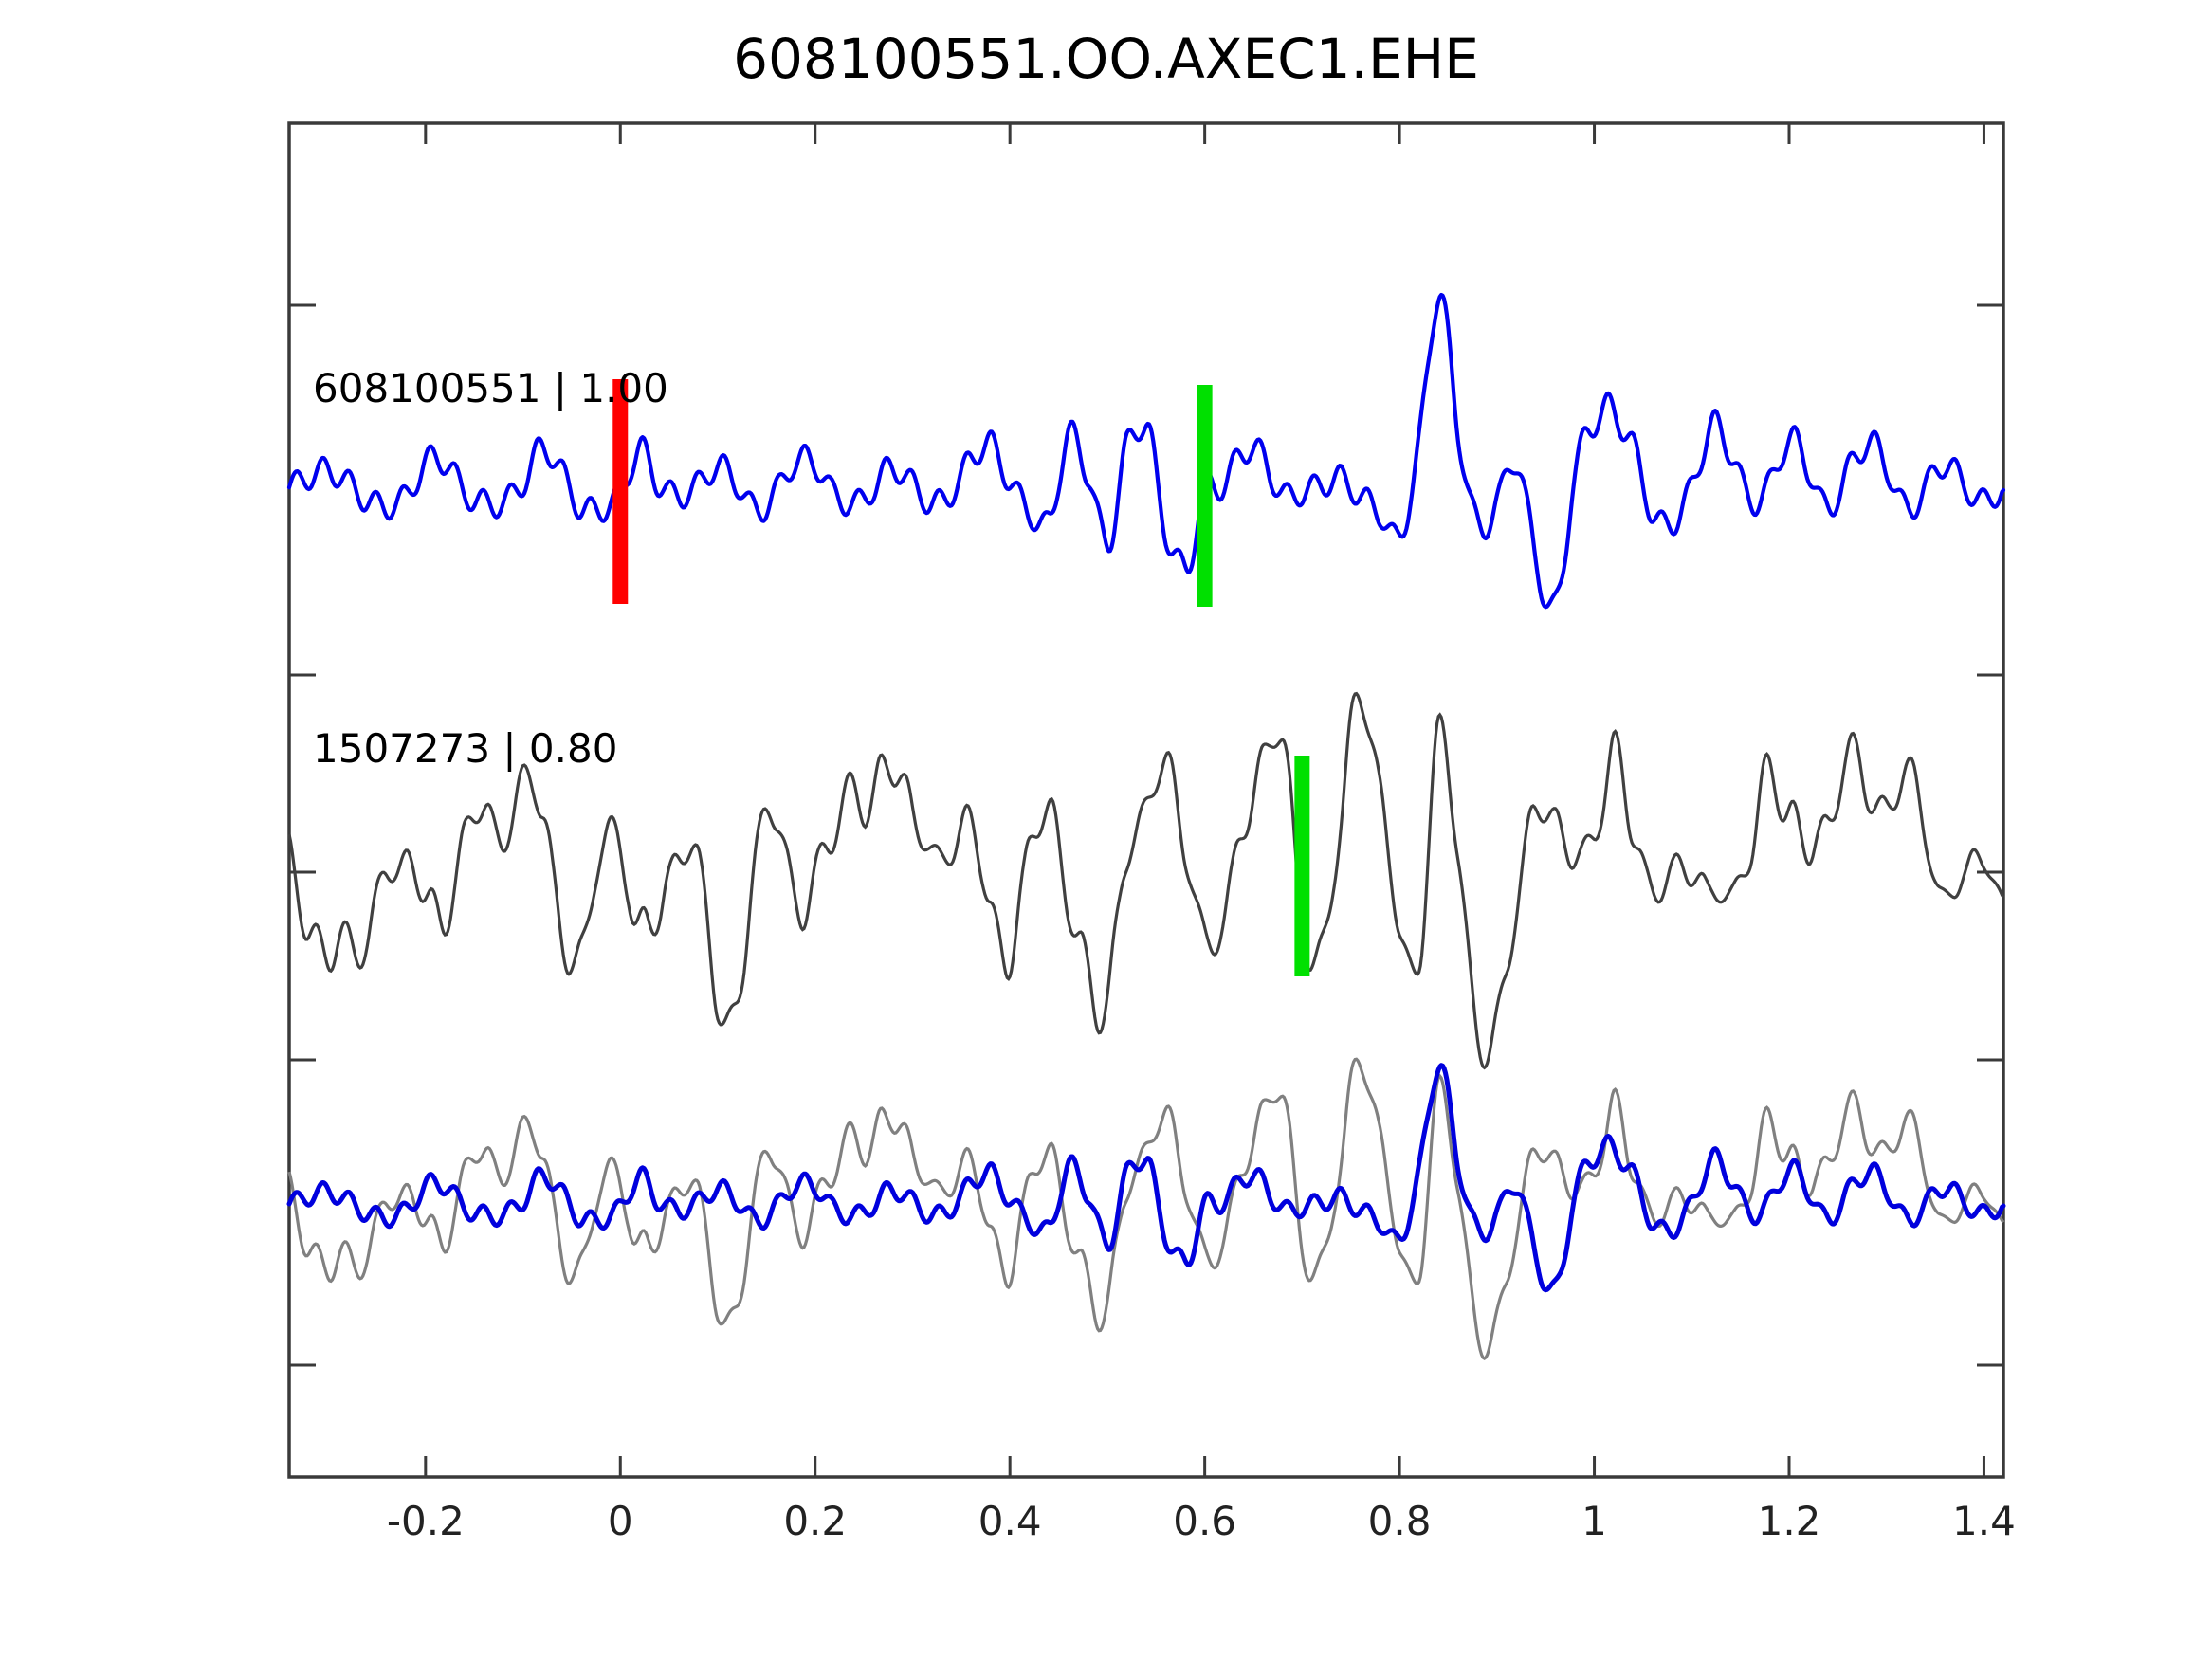  What do you see at coordinates (1302, 866) in the screenshot?
I see `pick-marker-green-trace2` at bounding box center [1302, 866].